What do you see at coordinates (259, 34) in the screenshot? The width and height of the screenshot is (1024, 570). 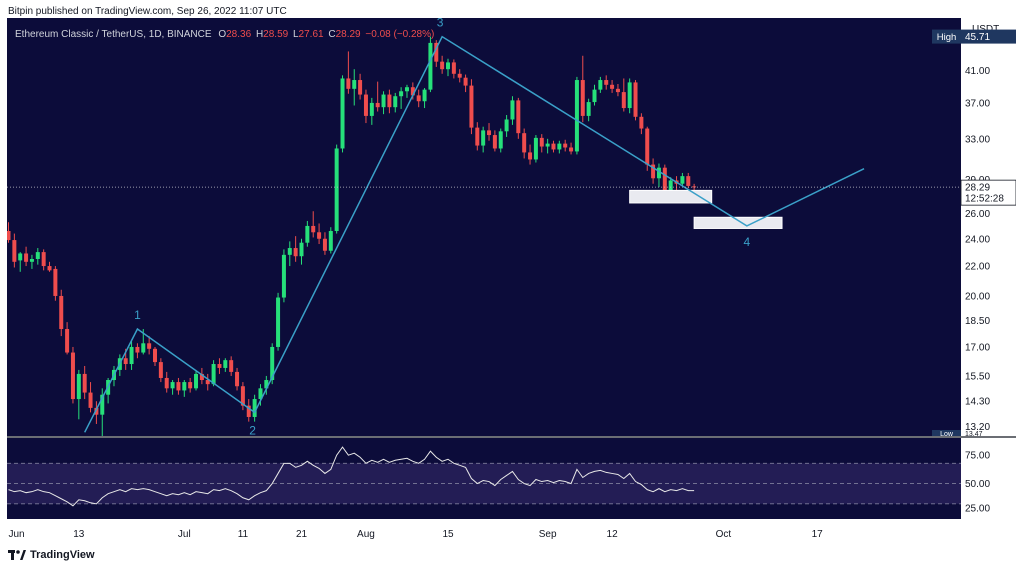 I see `legend-h-label: H` at bounding box center [259, 34].